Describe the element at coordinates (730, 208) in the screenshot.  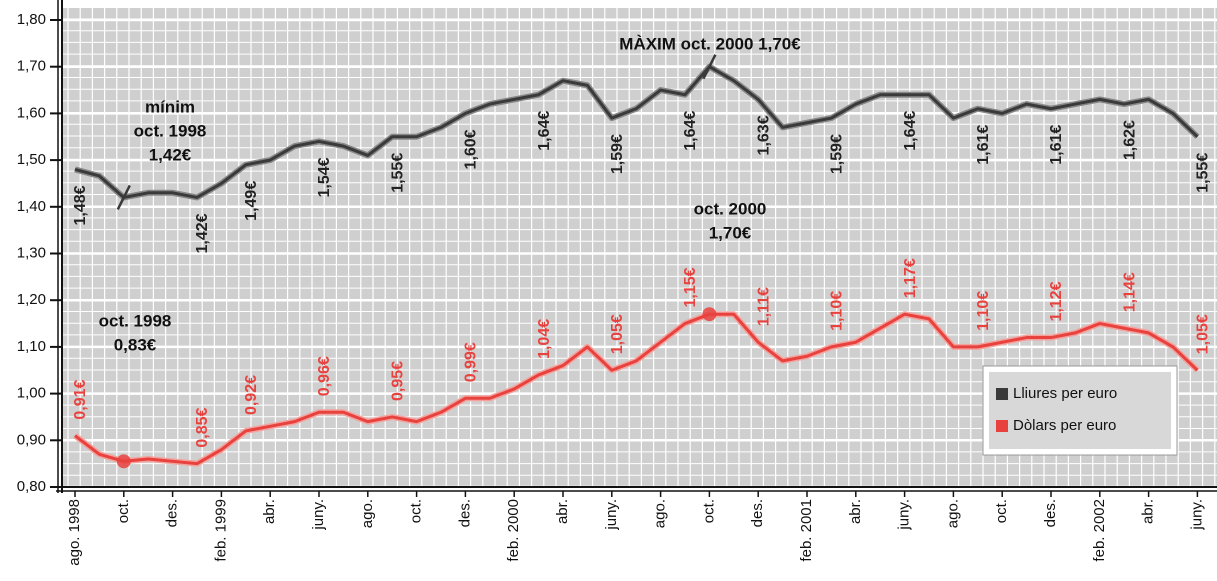
I see `annotation: oct. 2000` at that location.